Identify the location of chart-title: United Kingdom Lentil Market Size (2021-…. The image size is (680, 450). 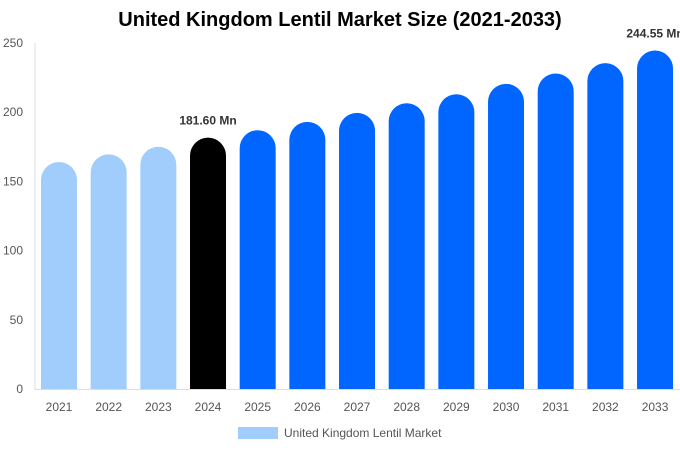
(340, 20).